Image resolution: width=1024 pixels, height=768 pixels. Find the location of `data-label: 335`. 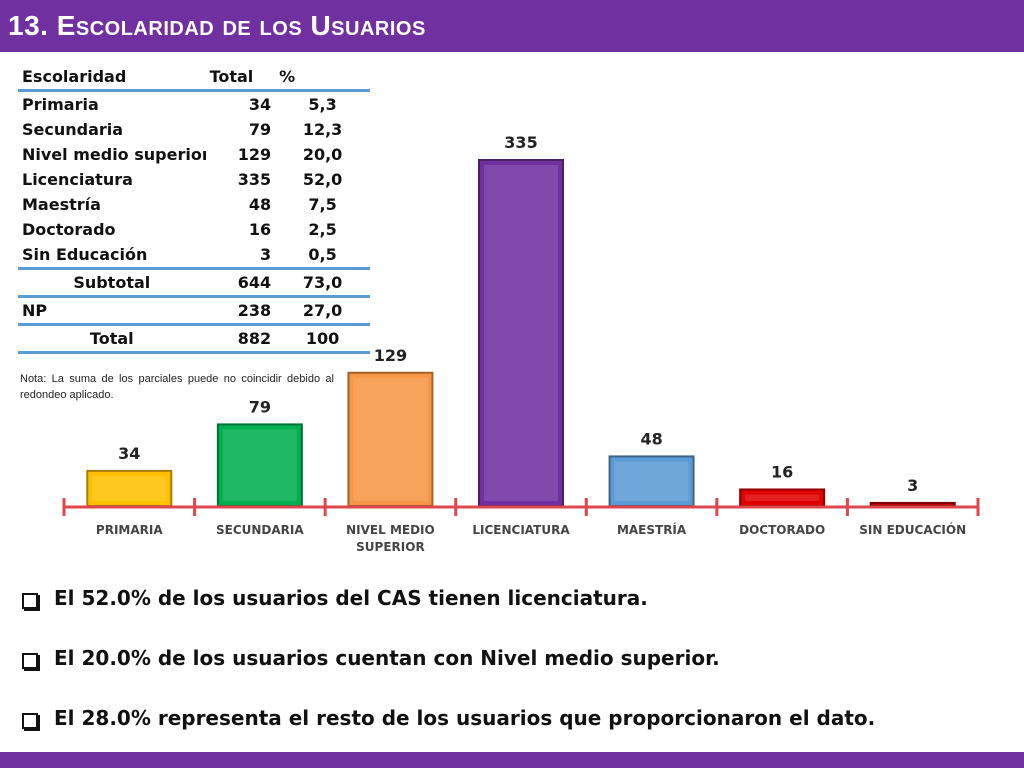

data-label: 335 is located at coordinates (520, 142).